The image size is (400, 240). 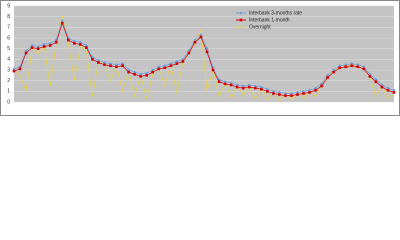 I want to click on y-tick-label: 6, so click(x=8, y=38).